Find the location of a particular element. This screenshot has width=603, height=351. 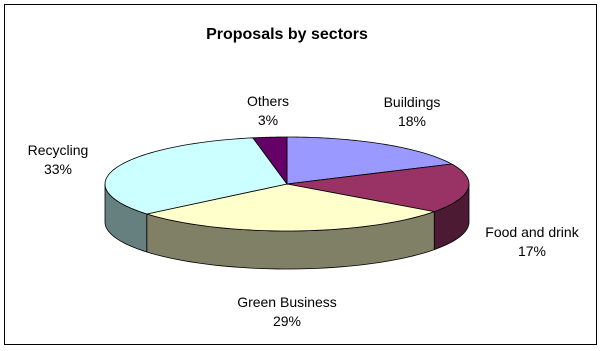

slice-recycling is located at coordinates (196, 176).